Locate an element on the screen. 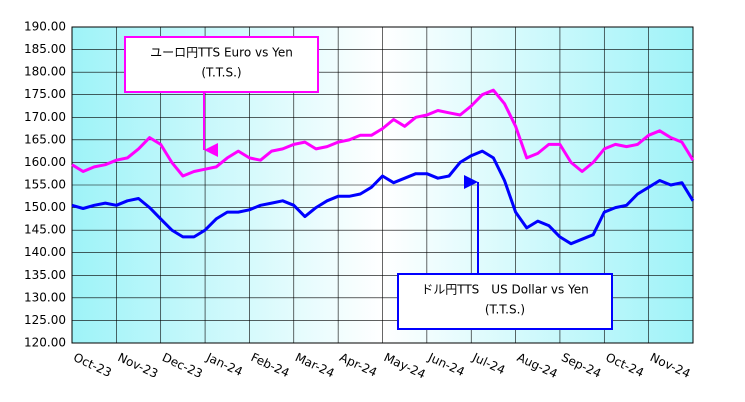  x-tick-label: Aug-24 is located at coordinates (537, 365).